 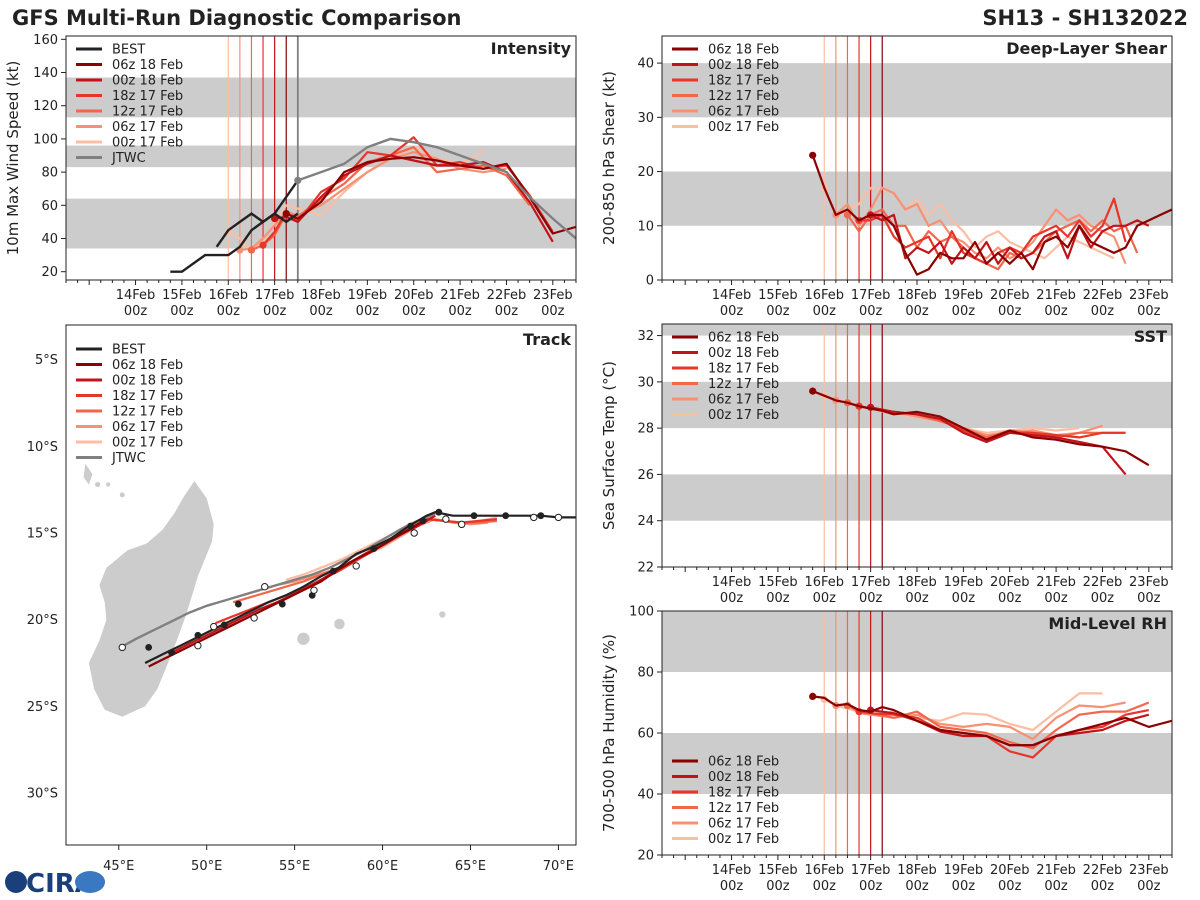 What do you see at coordinates (16, 882) in the screenshot?
I see `cira-logo-mark` at bounding box center [16, 882].